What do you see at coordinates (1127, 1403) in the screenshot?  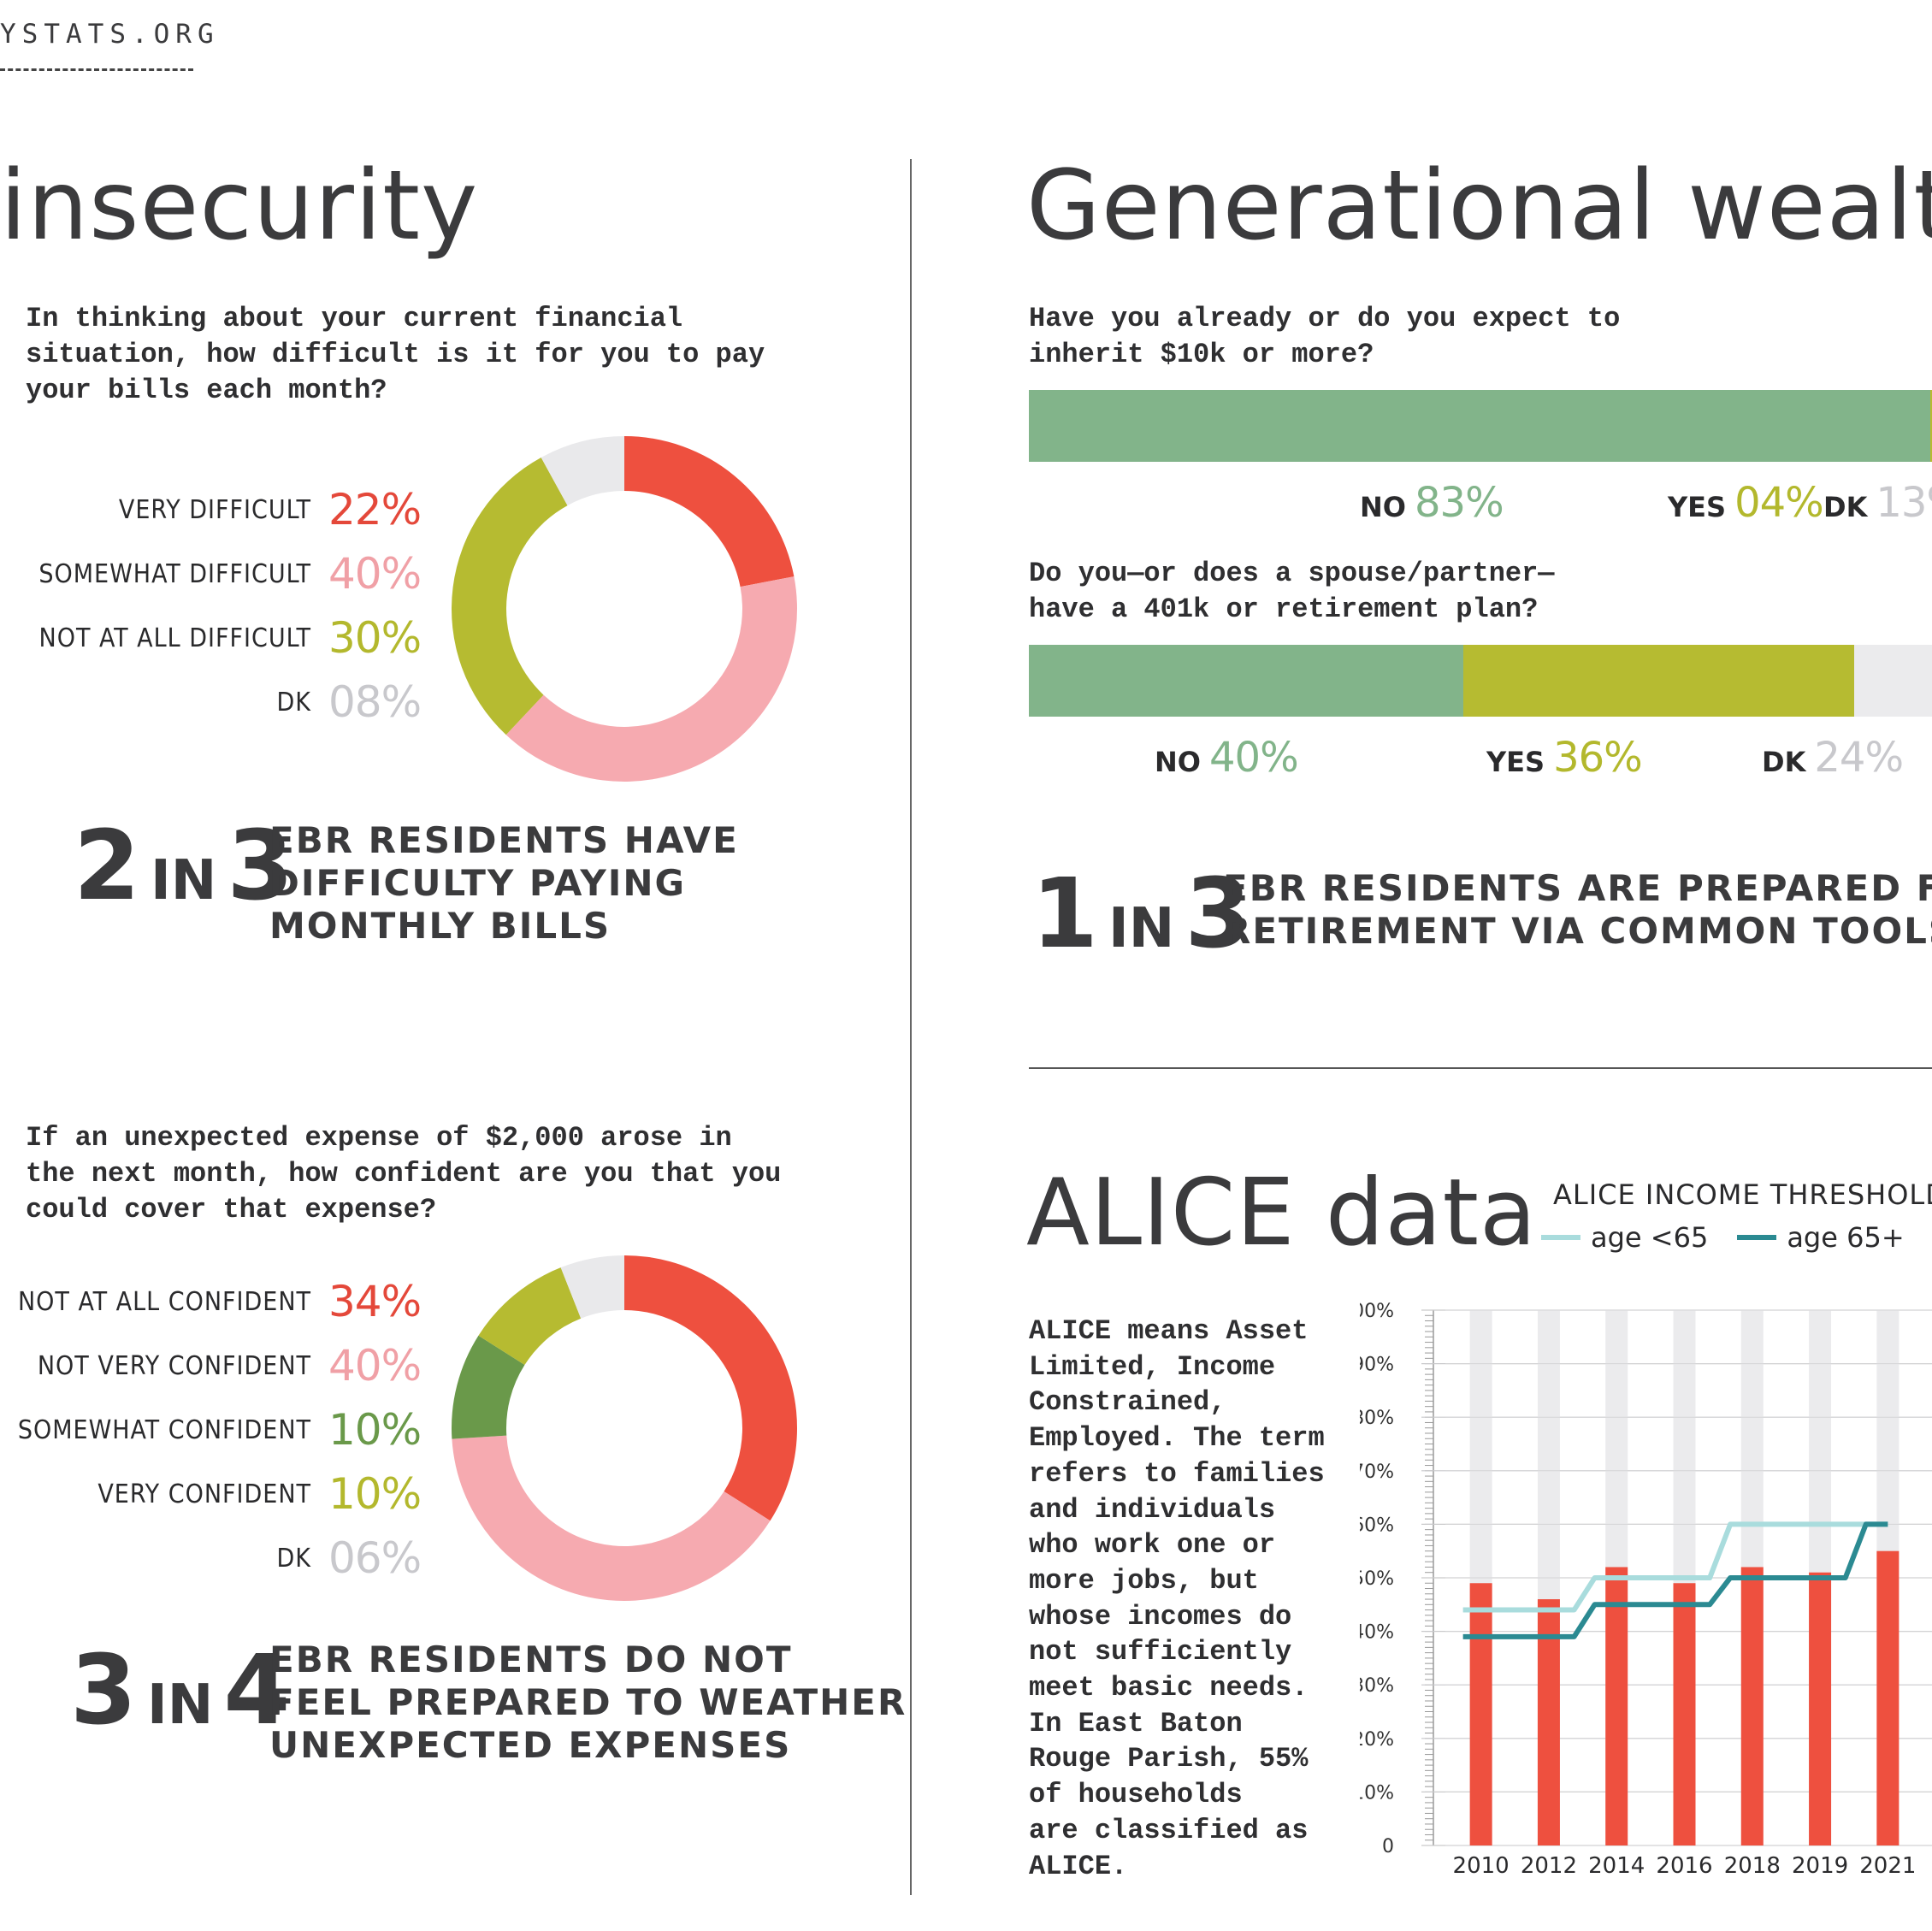 I see `description-line: Constrained,` at bounding box center [1127, 1403].